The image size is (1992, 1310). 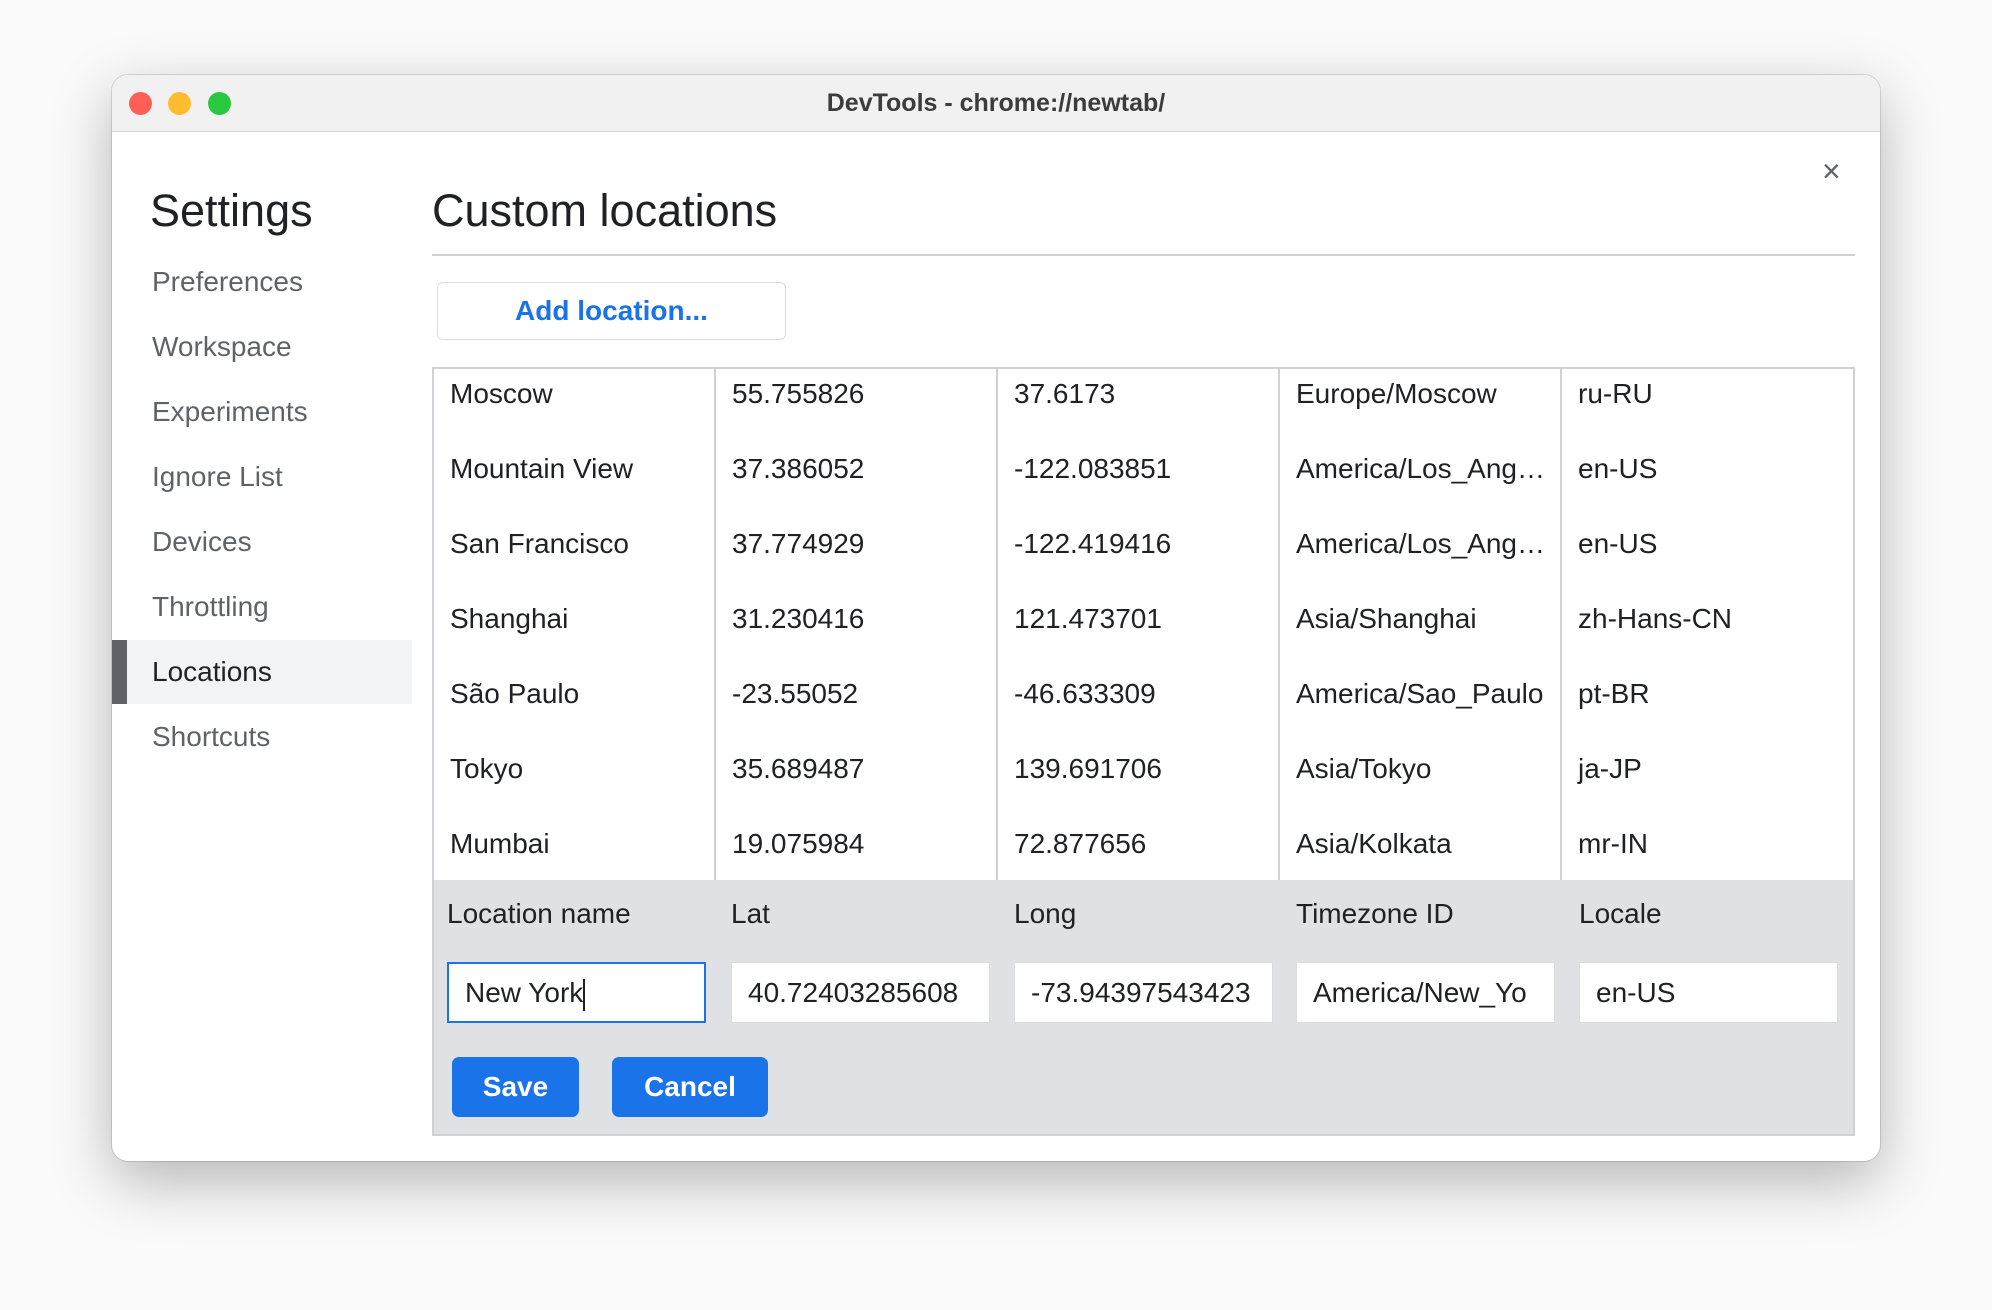 I want to click on cell-lat: -23.55052, so click(x=857, y=706).